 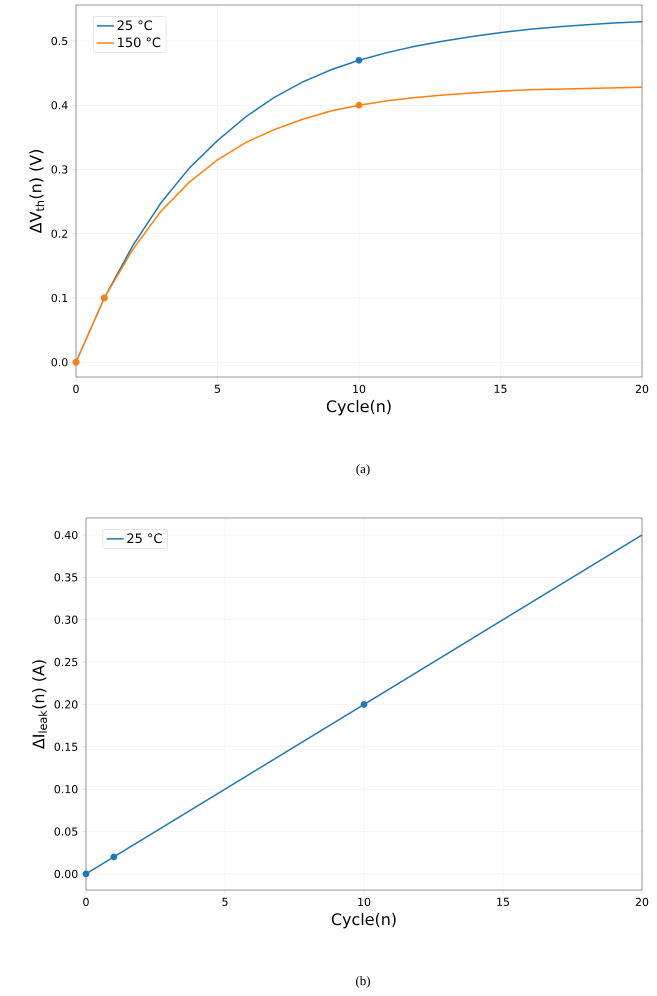 I want to click on y-tick-label: 0.2, so click(x=60, y=234).